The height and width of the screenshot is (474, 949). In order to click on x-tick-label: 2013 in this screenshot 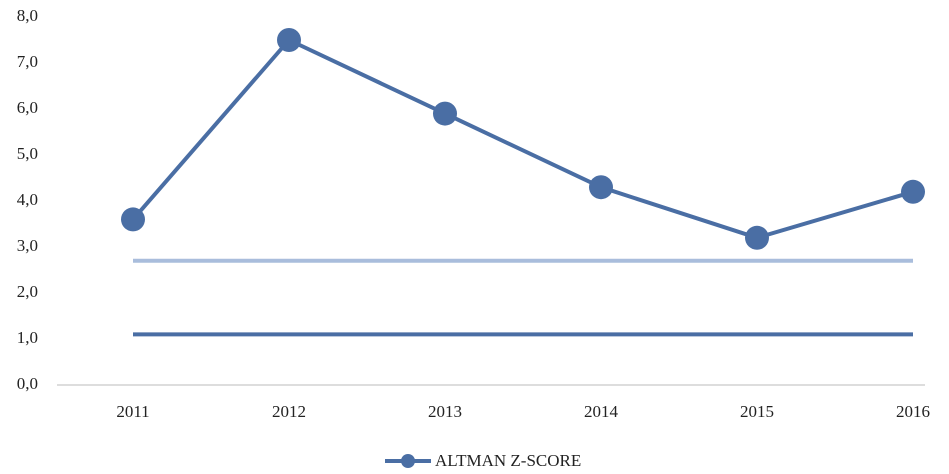, I will do `click(445, 411)`.